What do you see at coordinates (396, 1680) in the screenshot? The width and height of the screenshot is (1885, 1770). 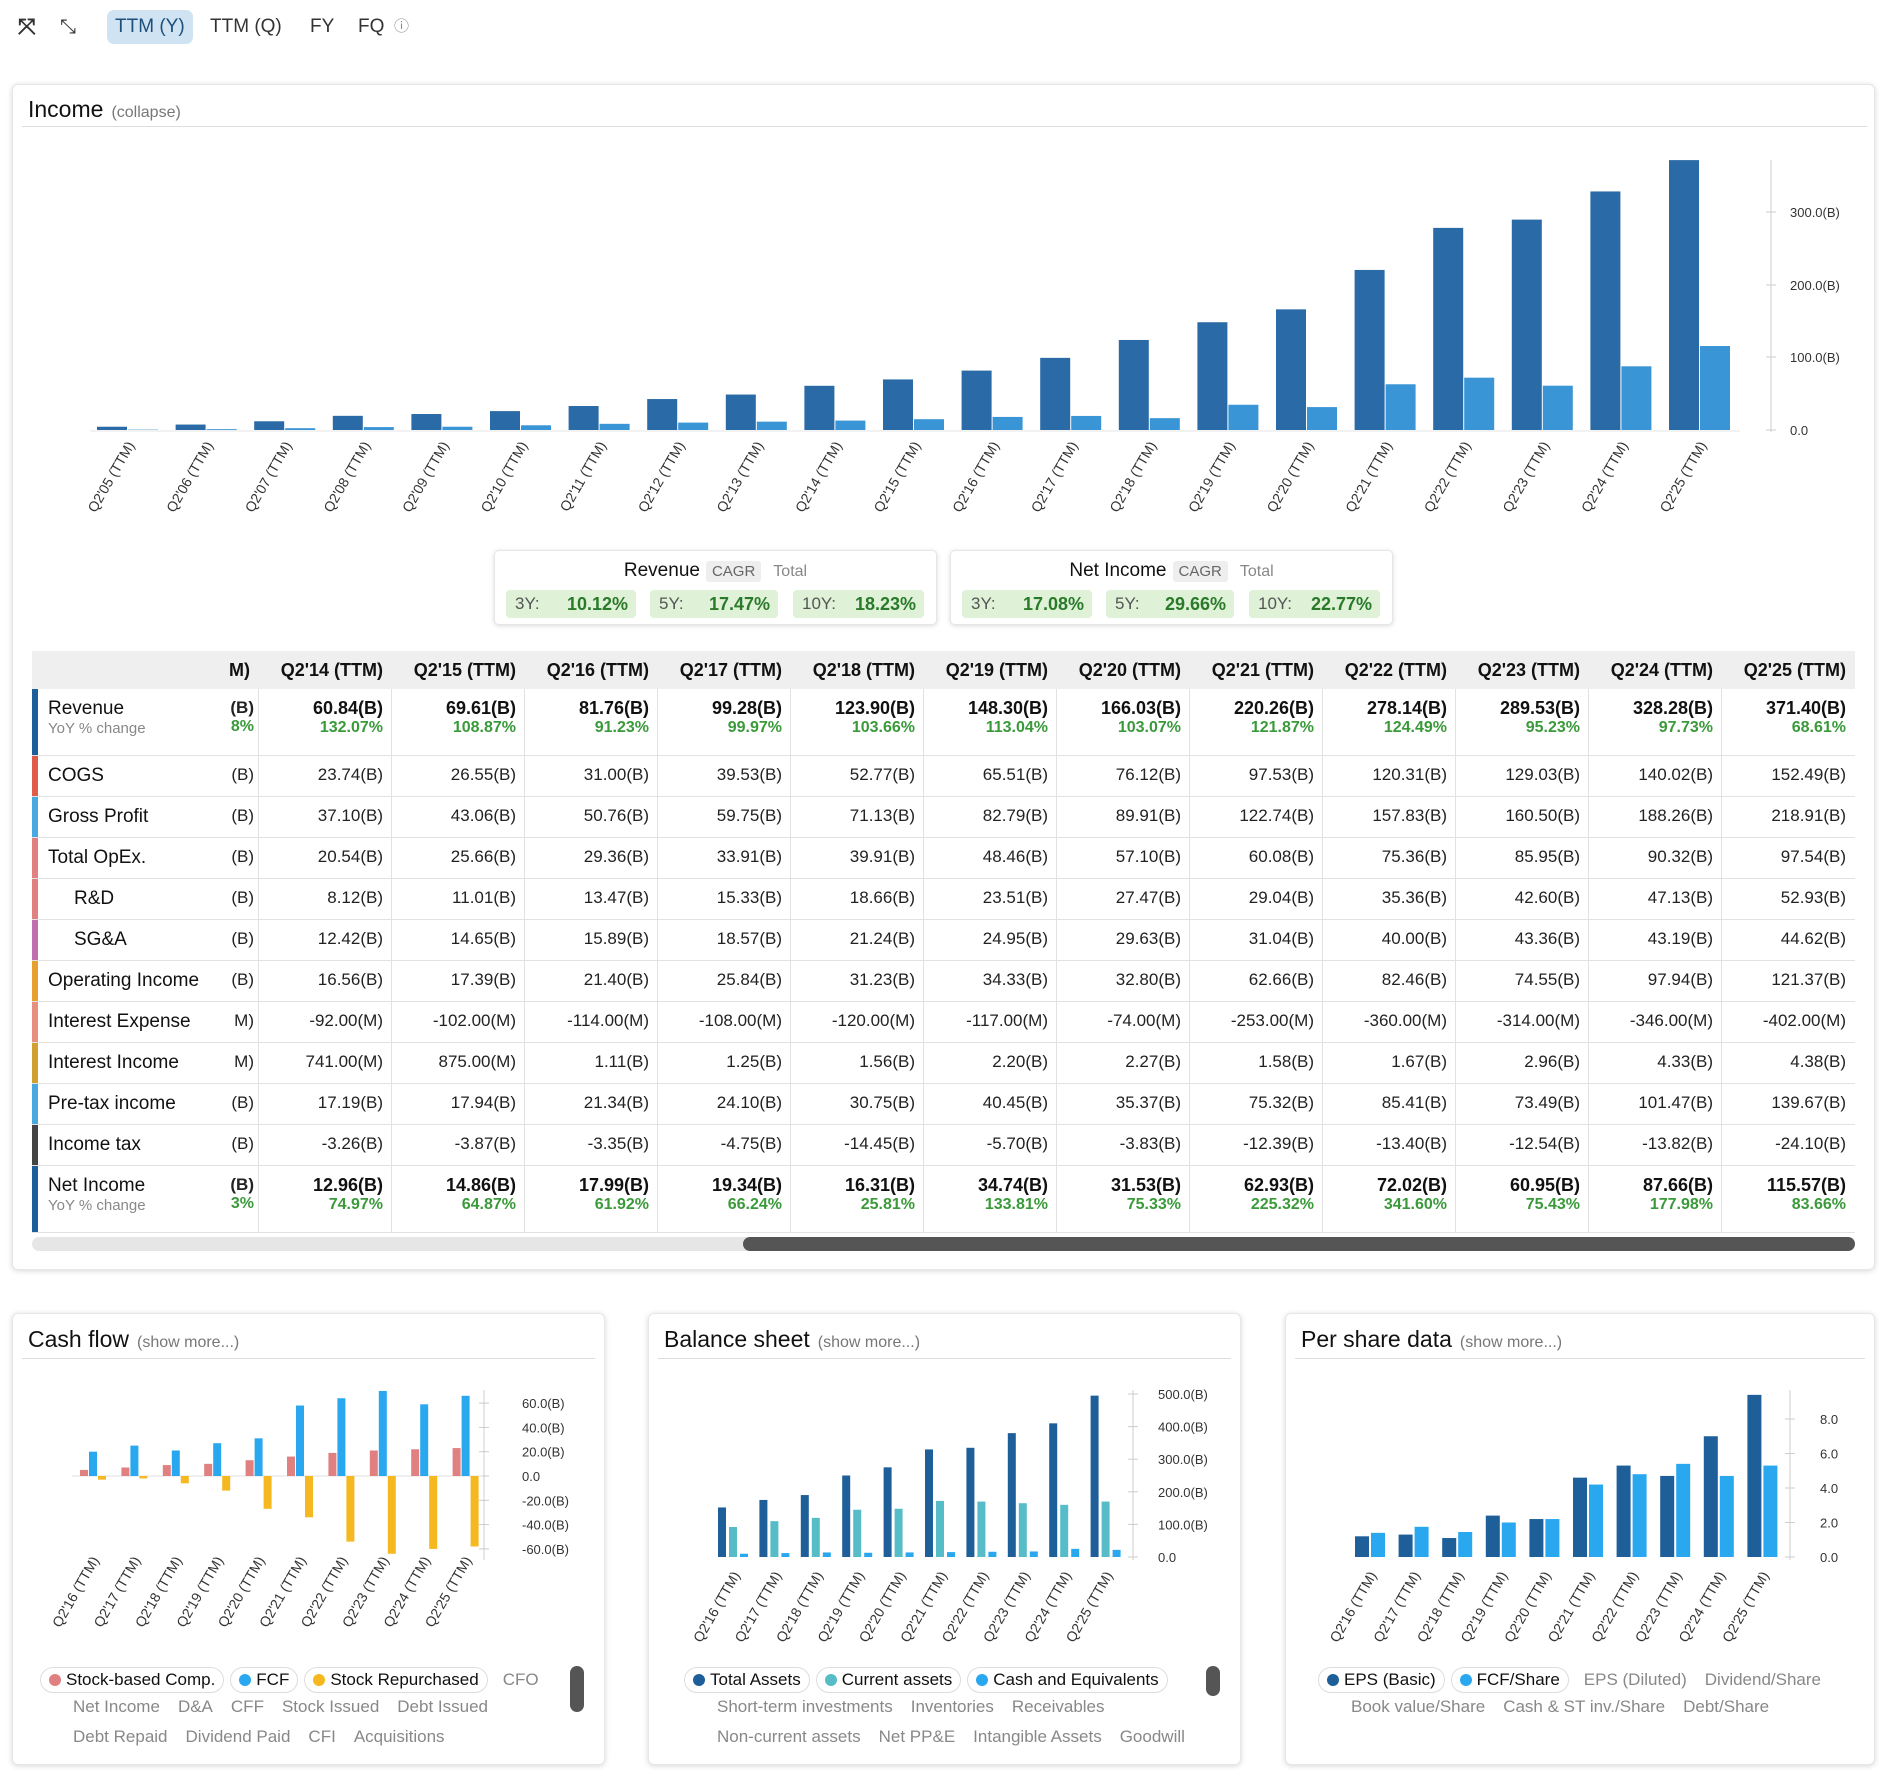 I see `legend-chip: Stock Repurchased` at bounding box center [396, 1680].